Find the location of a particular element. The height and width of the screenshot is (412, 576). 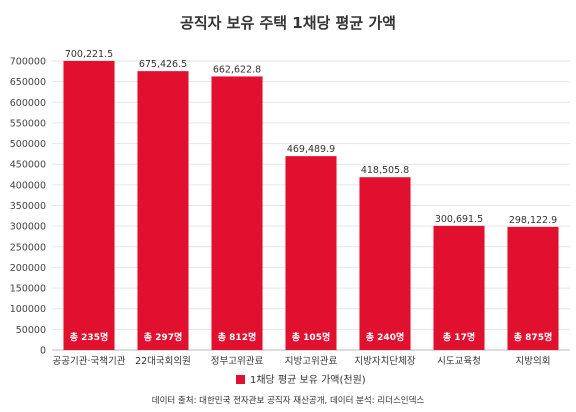

bar-value-label: 300,691.5 is located at coordinates (459, 219).